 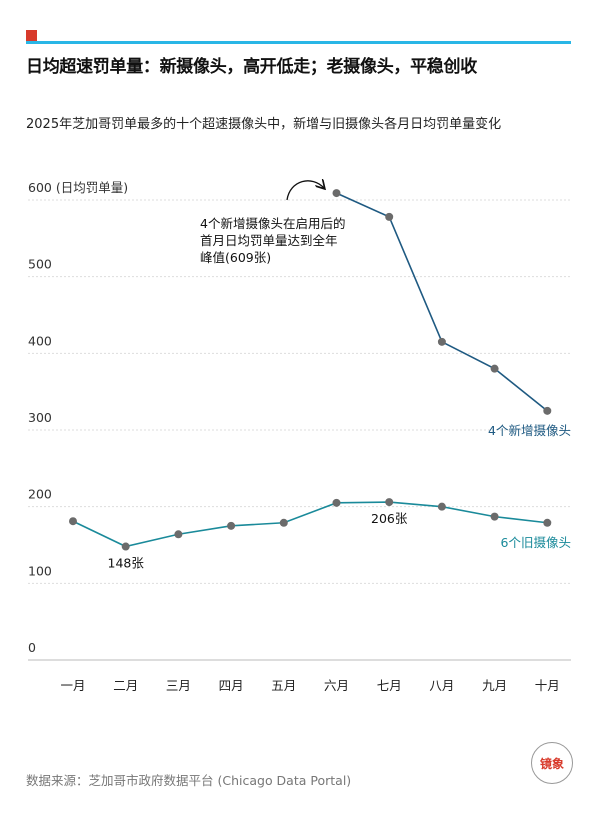 I want to click on x-tick-label: 五月, so click(x=283, y=685).